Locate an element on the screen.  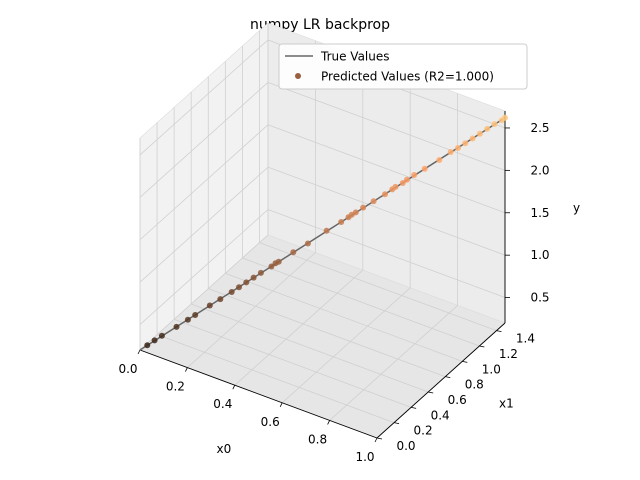
y-tick-label: 0.2 is located at coordinates (423, 431).